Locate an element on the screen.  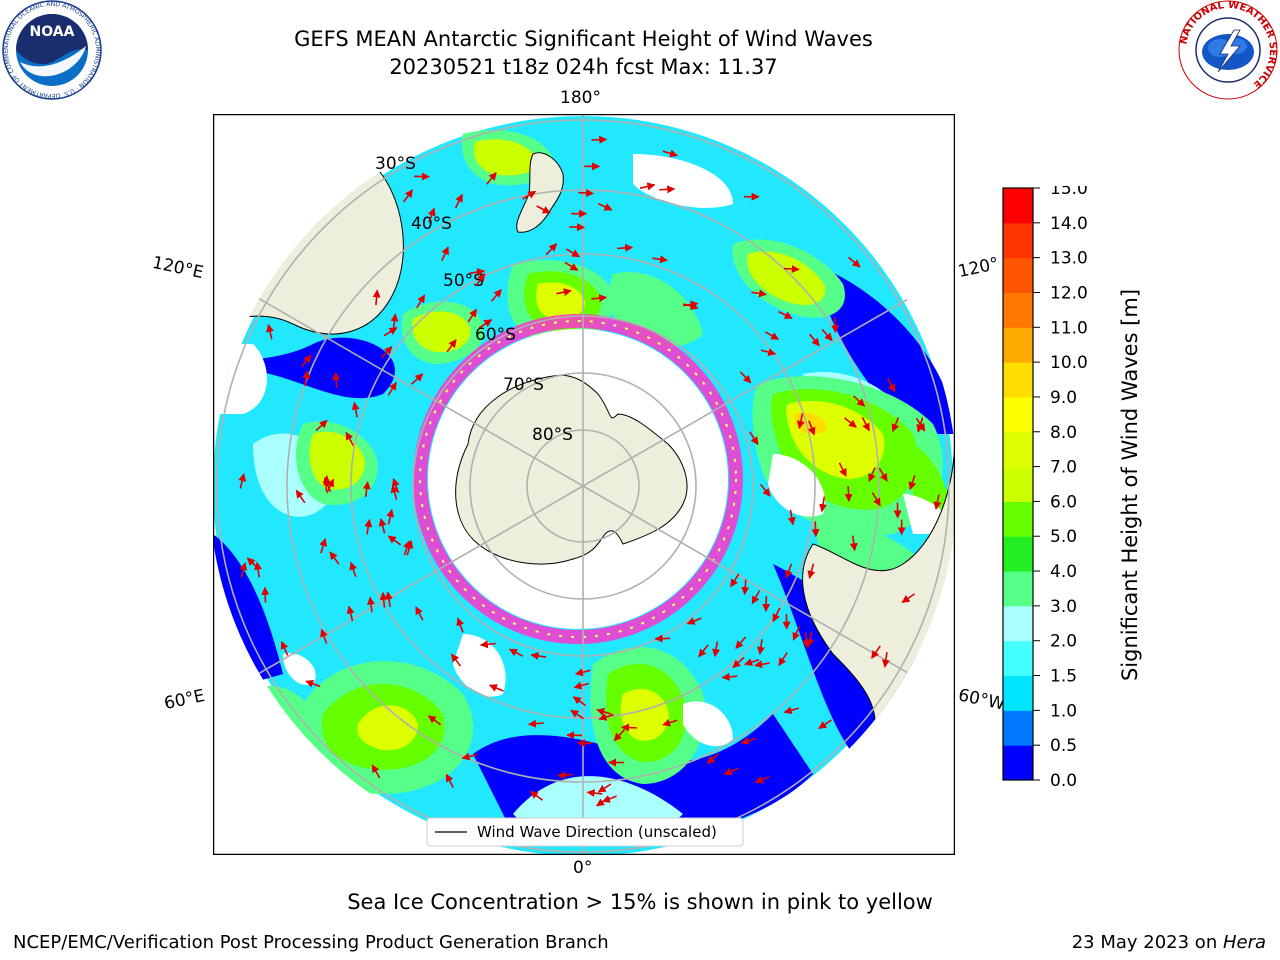
colorbar-tick-label: 9.0 is located at coordinates (1063, 398).